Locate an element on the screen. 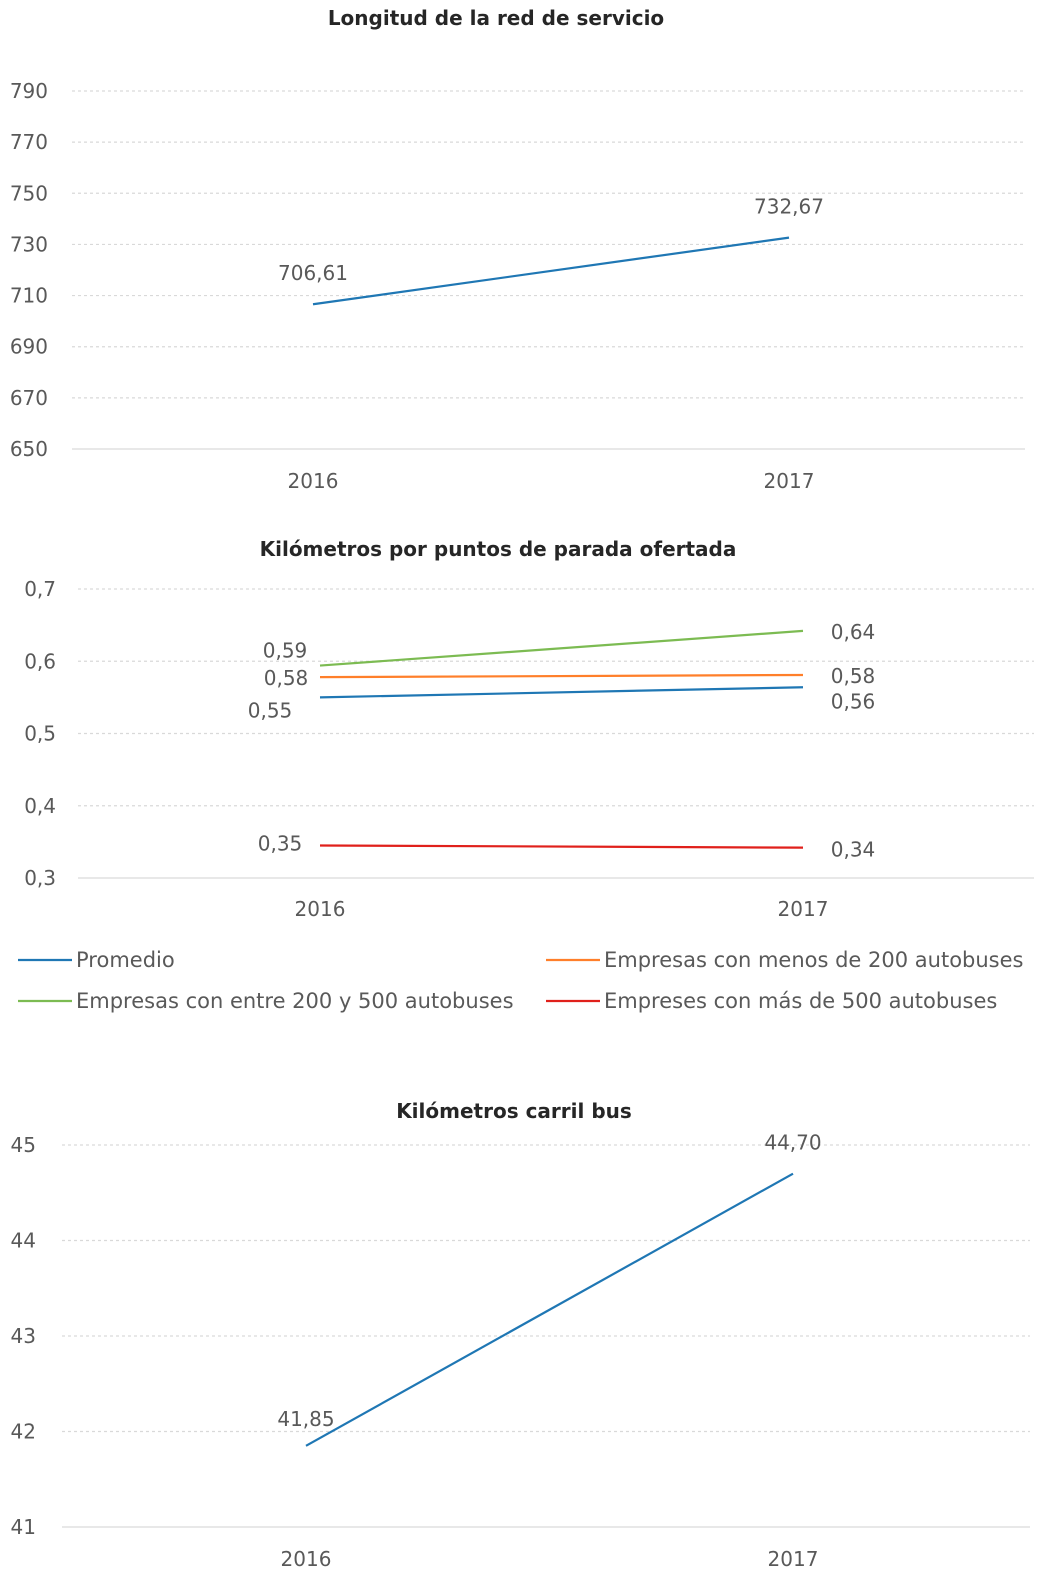 This screenshot has height=1596, width=1052. legend-item: Empresas con entre 200 y 500 autobuses is located at coordinates (266, 1001).